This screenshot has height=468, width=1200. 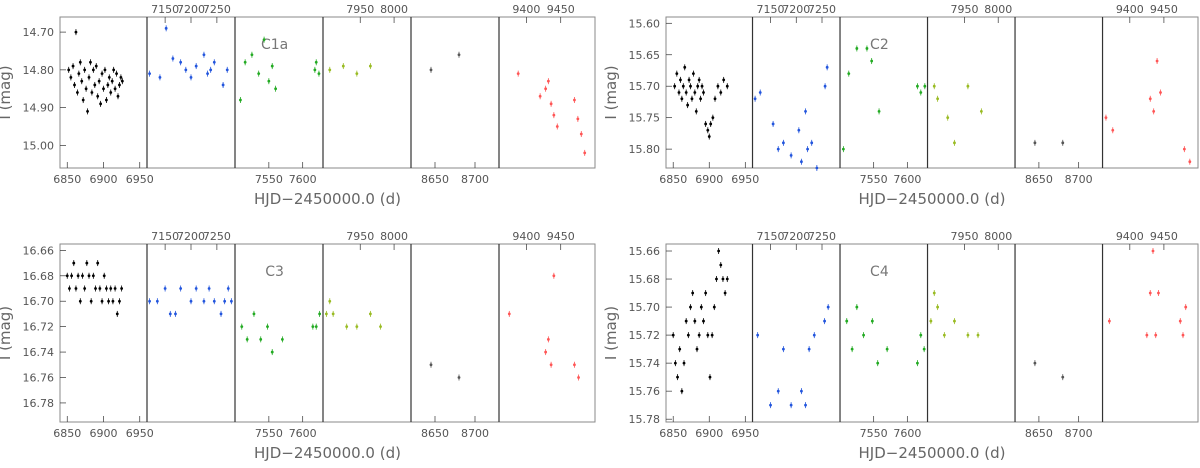 I want to click on y-tick-label: 15.76, so click(x=645, y=391).